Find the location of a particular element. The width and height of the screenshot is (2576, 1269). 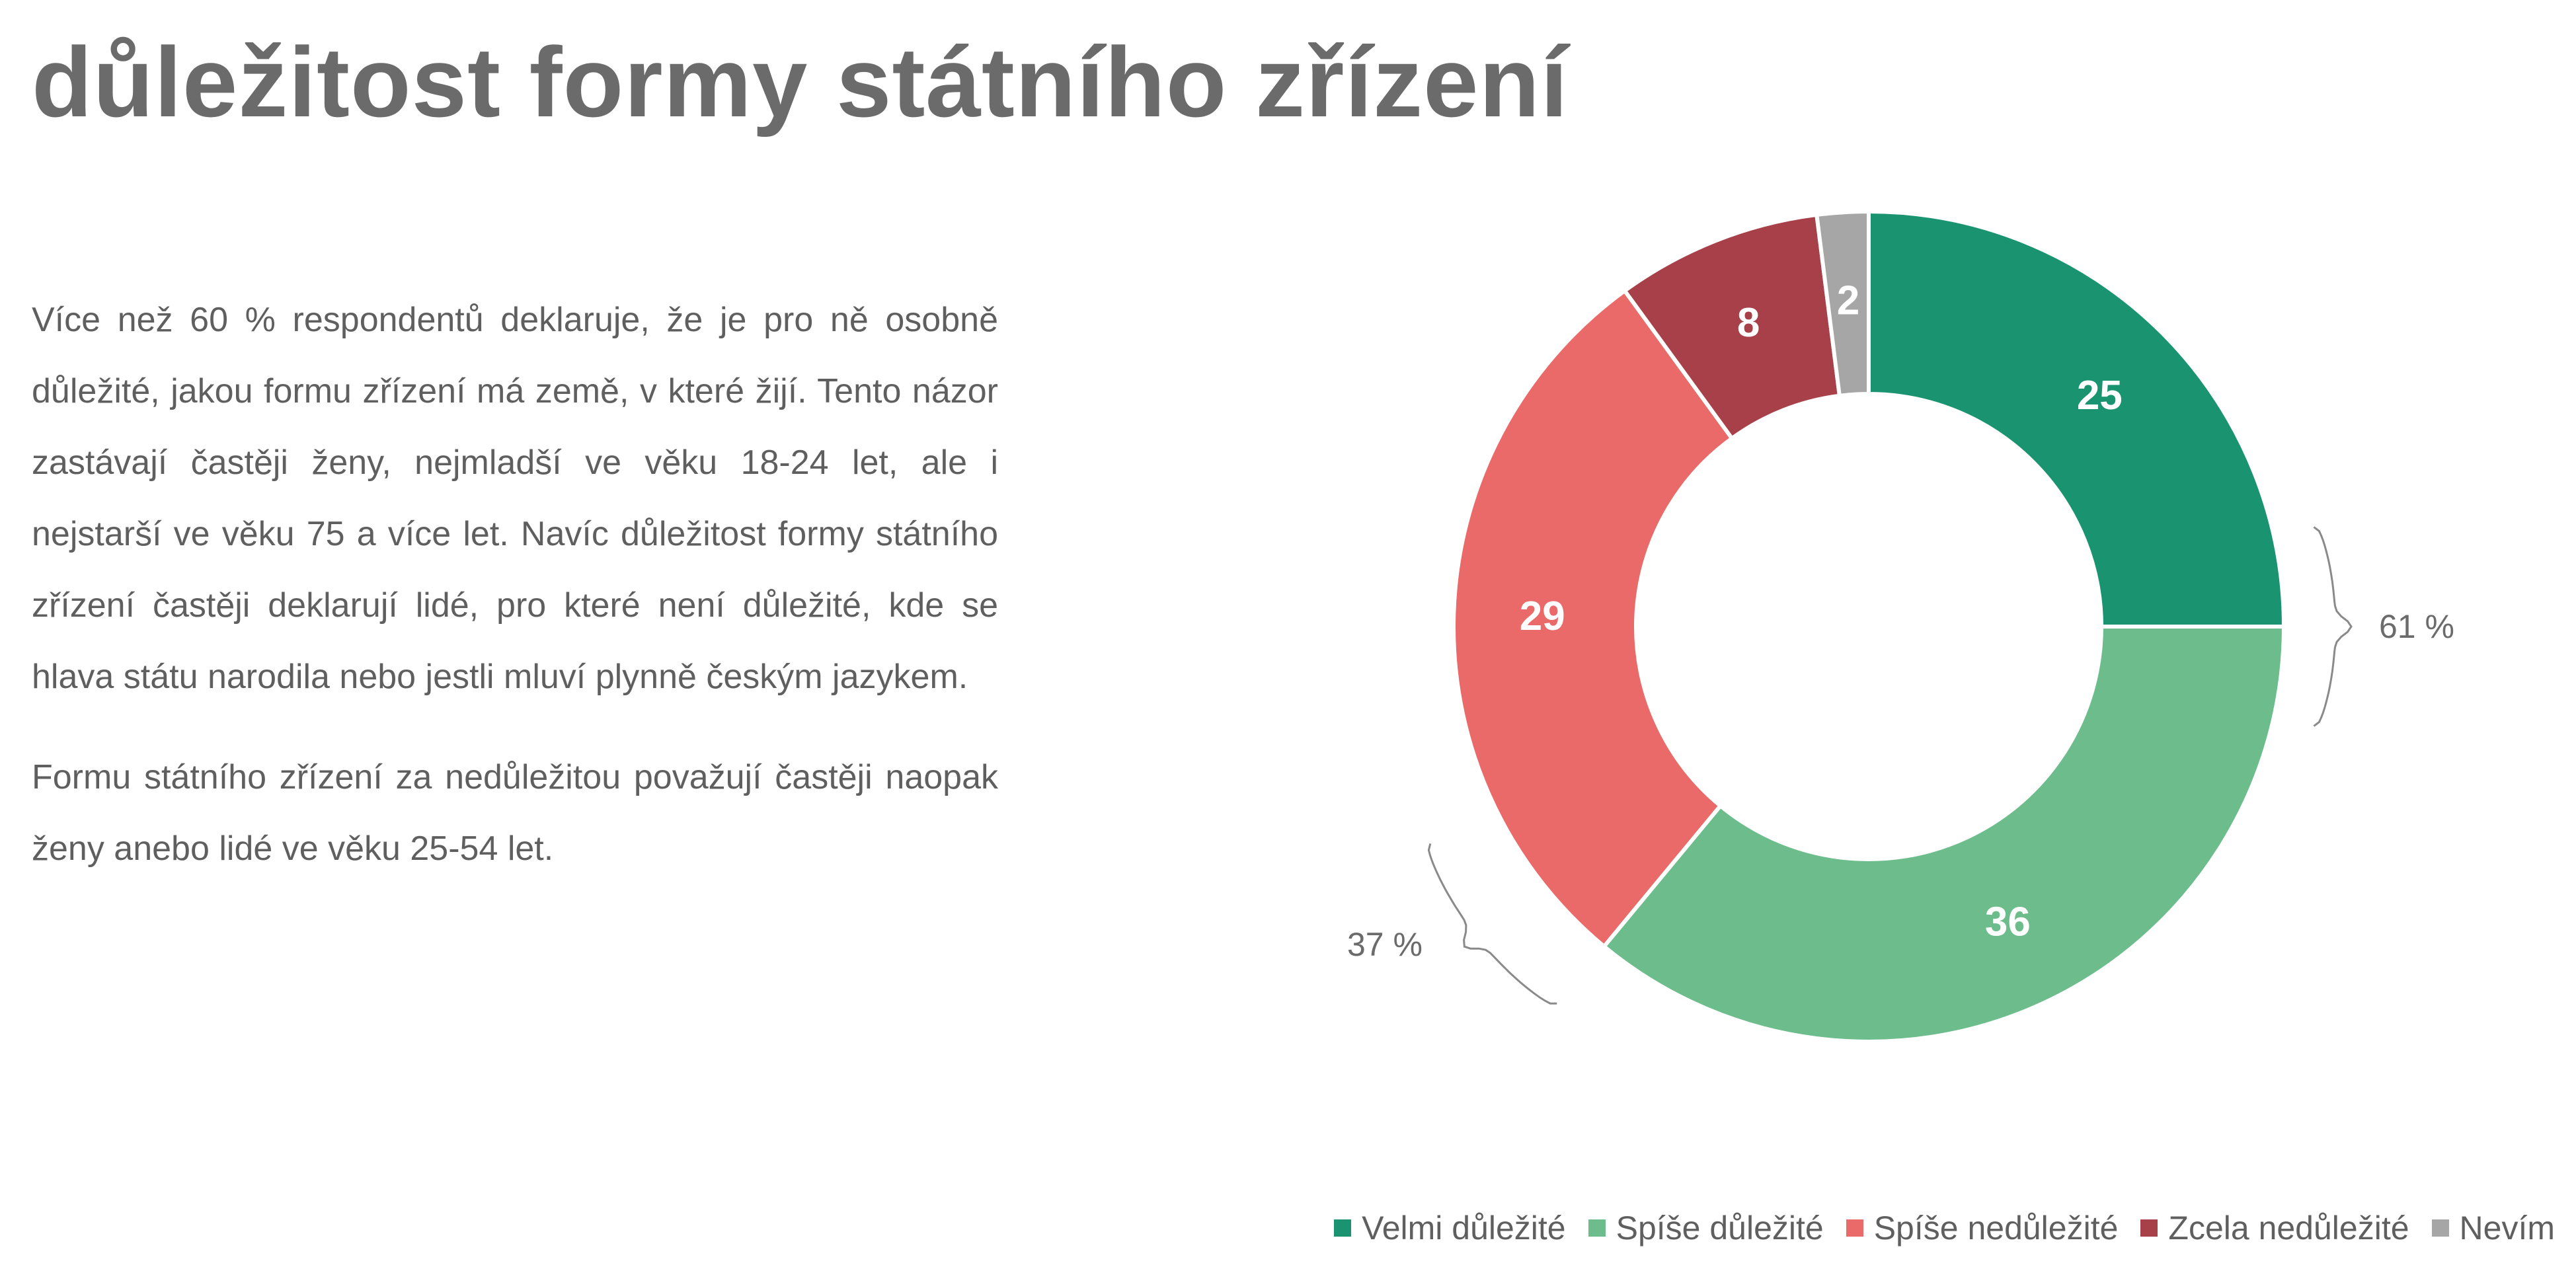

slice-nevim is located at coordinates (1842, 304).